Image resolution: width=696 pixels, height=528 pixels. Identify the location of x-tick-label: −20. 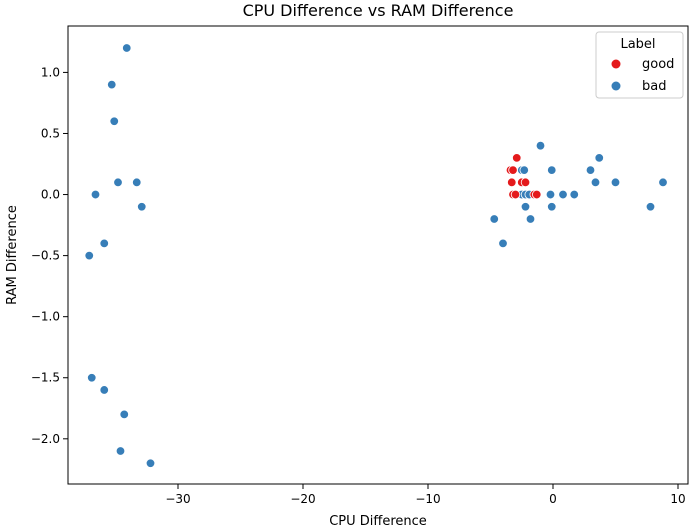
(302, 499).